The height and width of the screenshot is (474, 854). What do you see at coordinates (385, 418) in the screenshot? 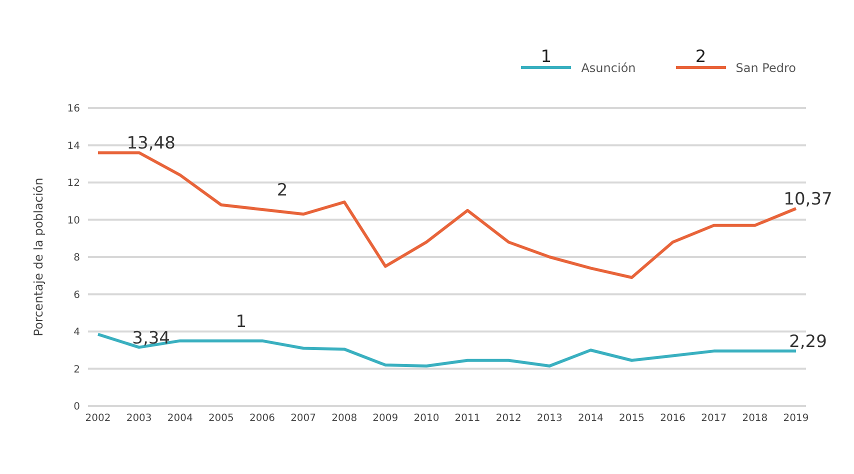
I see `x-tick-label: 2009` at bounding box center [385, 418].